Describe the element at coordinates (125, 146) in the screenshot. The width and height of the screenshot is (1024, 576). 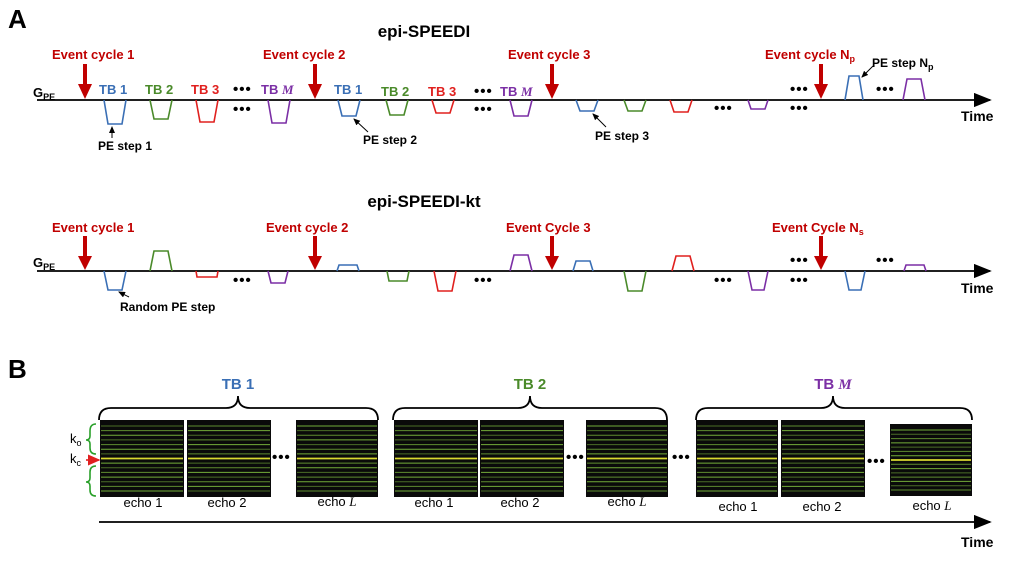
I see `pe-step-1-label: PE step 1` at that location.